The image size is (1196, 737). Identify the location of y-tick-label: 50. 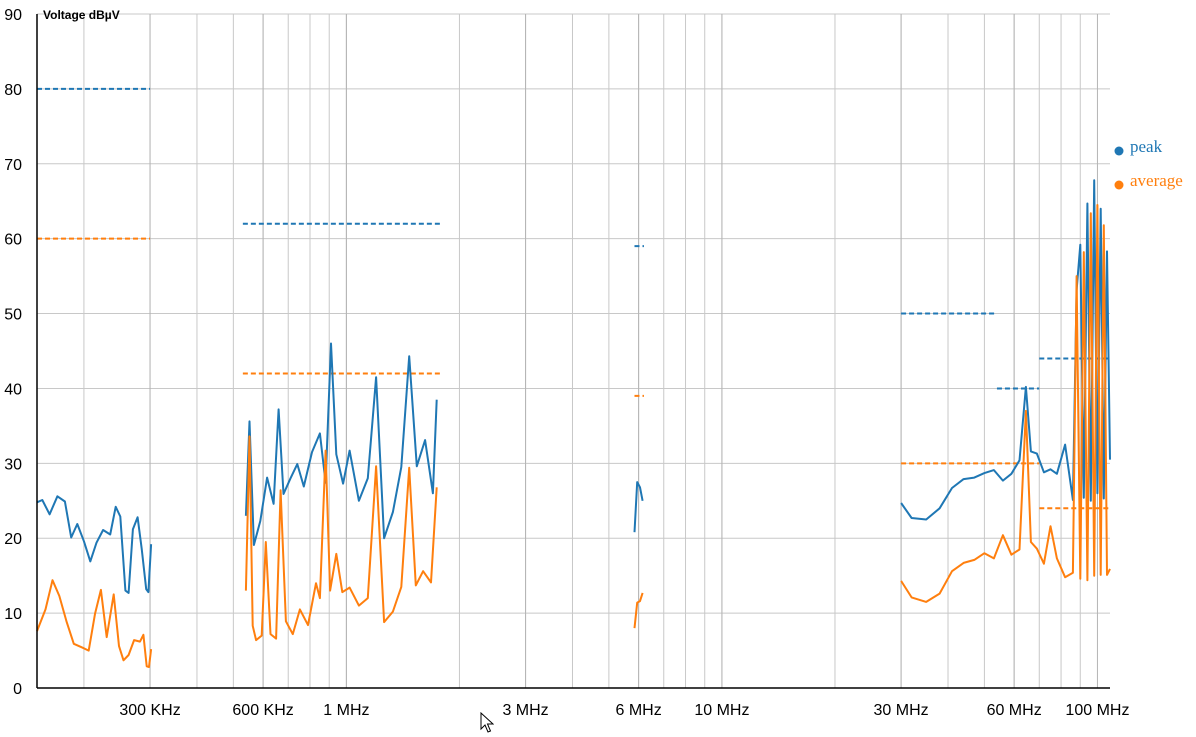
(13, 315).